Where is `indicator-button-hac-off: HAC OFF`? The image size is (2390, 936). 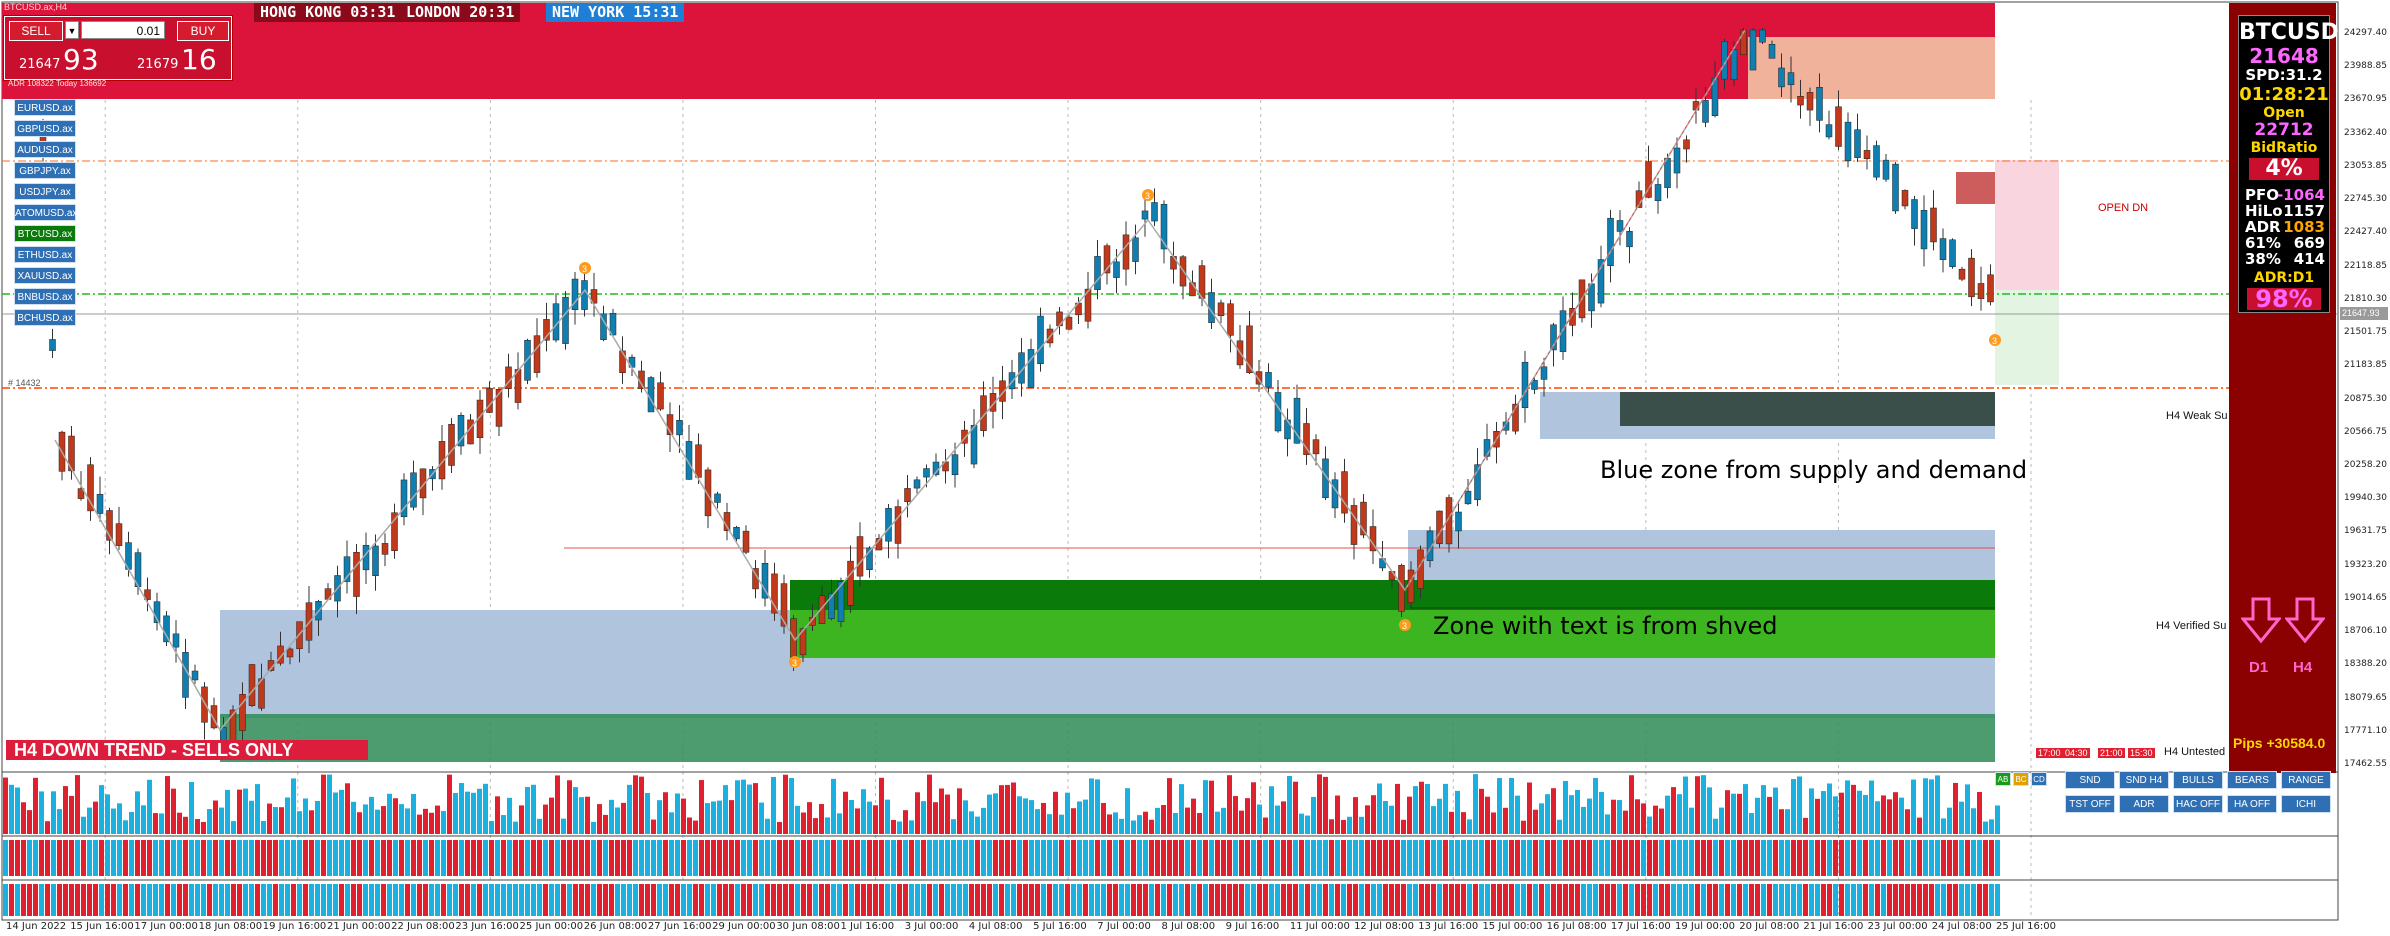 indicator-button-hac-off: HAC OFF is located at coordinates (2198, 804).